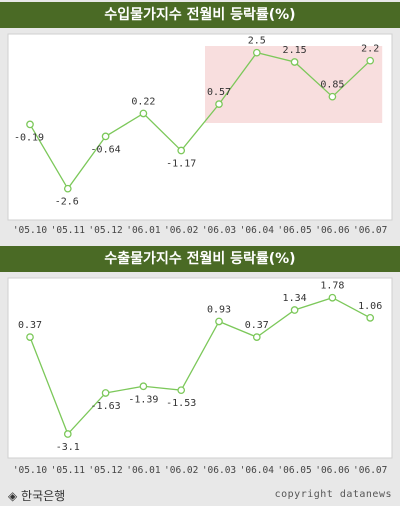 The width and height of the screenshot is (400, 506). I want to click on data-label: 1.78, so click(332, 286).